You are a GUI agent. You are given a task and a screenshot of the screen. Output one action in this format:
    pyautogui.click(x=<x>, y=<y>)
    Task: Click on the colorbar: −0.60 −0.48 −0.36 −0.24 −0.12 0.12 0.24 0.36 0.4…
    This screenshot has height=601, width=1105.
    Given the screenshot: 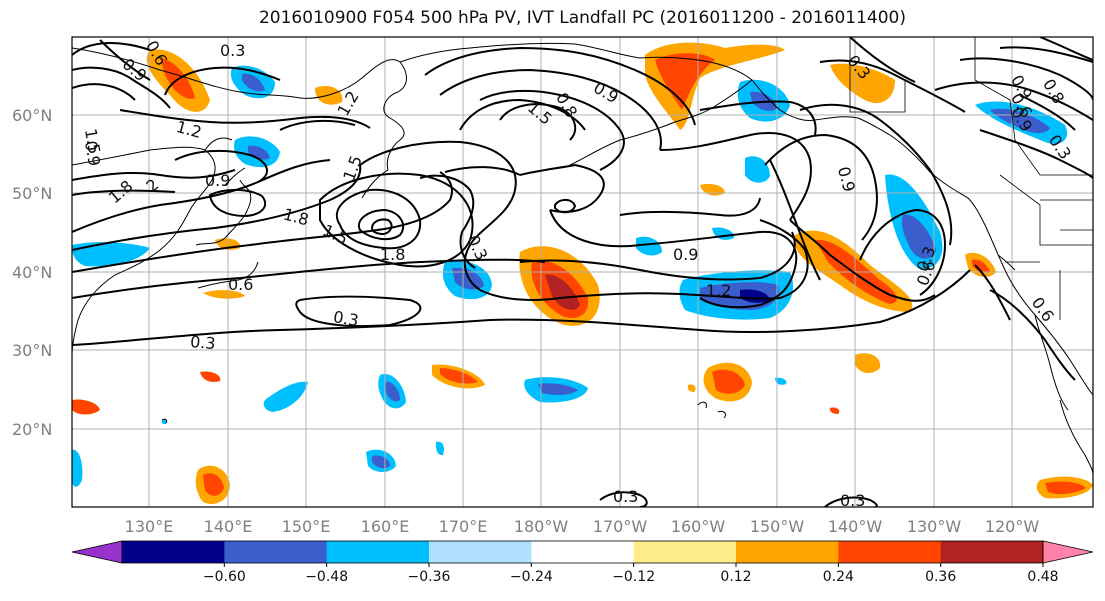 What is the action you would take?
    pyautogui.click(x=582, y=562)
    